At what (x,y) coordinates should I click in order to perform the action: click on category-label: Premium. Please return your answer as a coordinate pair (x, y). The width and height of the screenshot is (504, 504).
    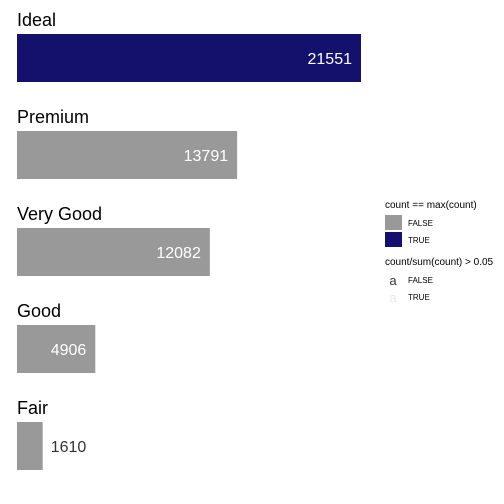
    Looking at the image, I should click on (53, 117).